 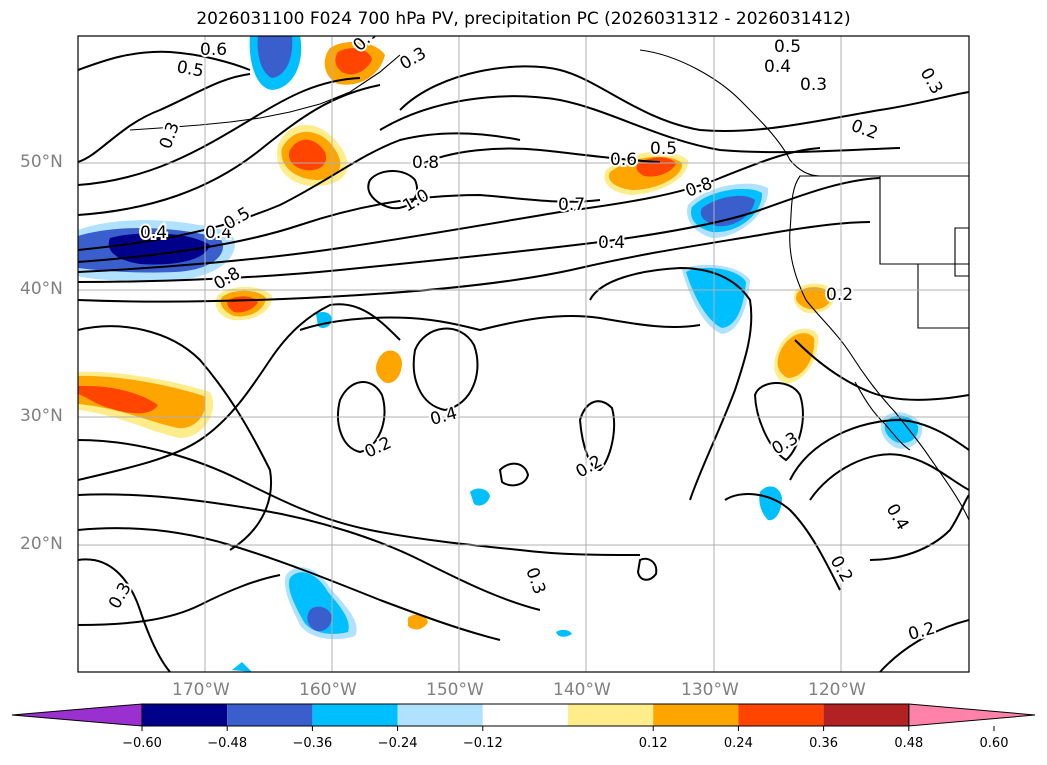 I want to click on colorbar-tick-label: 0.48, so click(x=909, y=743).